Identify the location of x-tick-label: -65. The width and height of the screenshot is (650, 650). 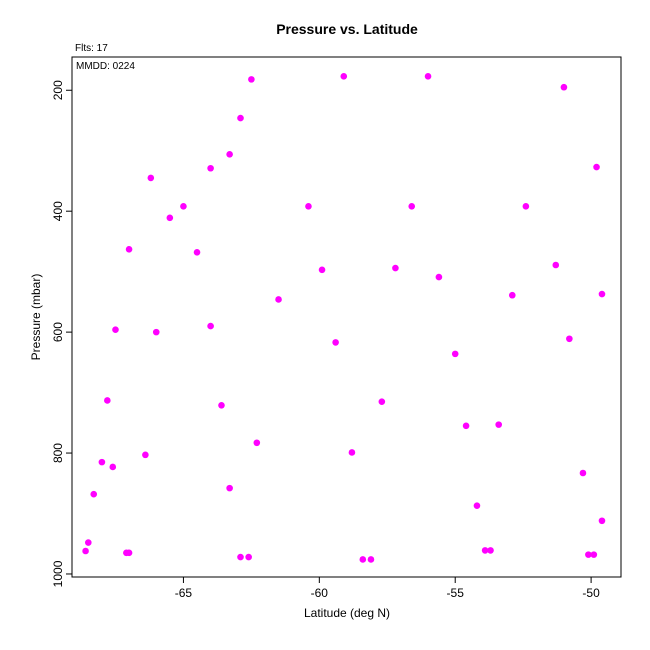
(184, 593).